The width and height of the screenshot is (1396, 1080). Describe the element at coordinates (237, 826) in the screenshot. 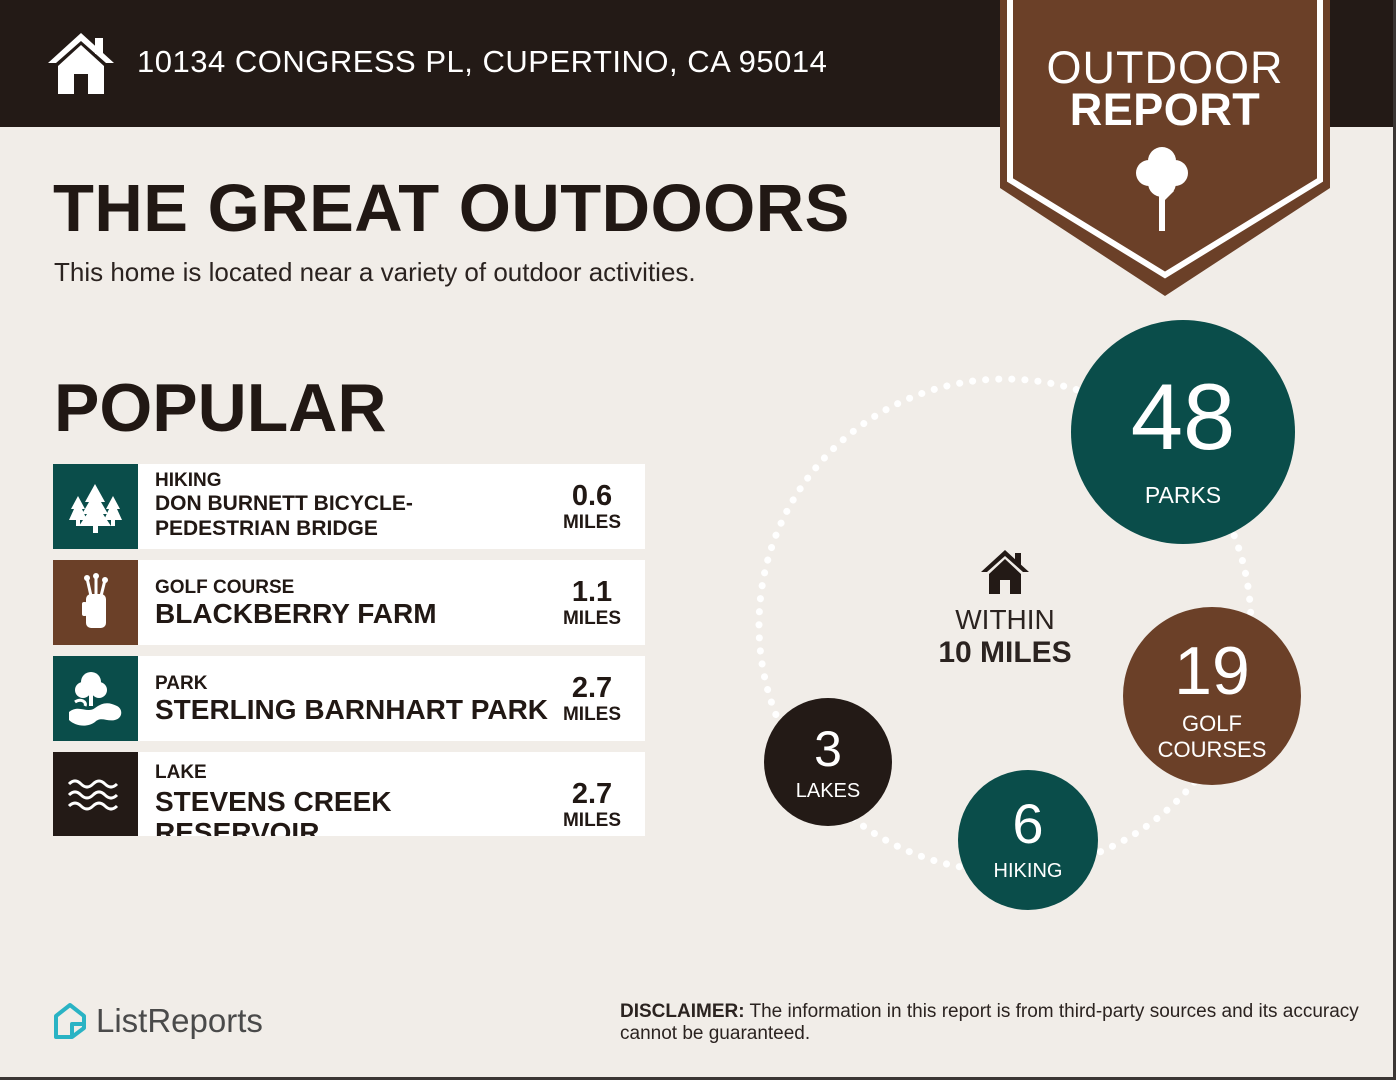

I see `activity-name-line2: RESERVOIR` at that location.